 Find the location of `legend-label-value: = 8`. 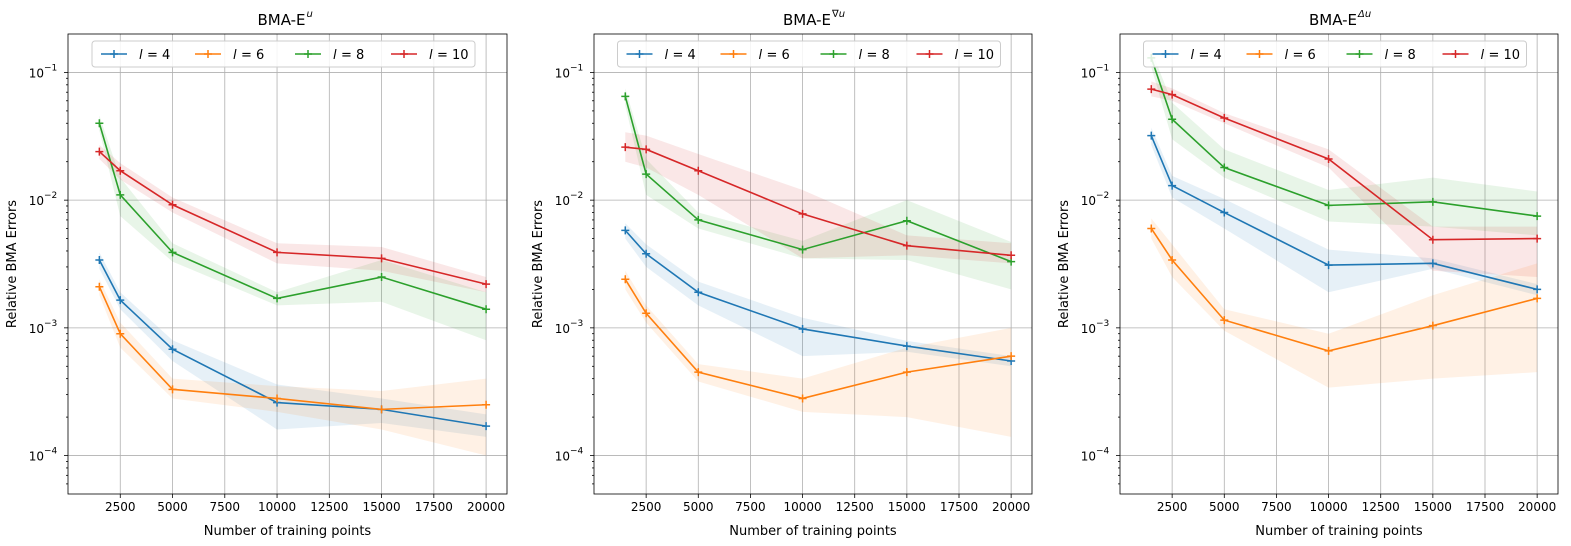

legend-label-value: = 8 is located at coordinates (878, 55).